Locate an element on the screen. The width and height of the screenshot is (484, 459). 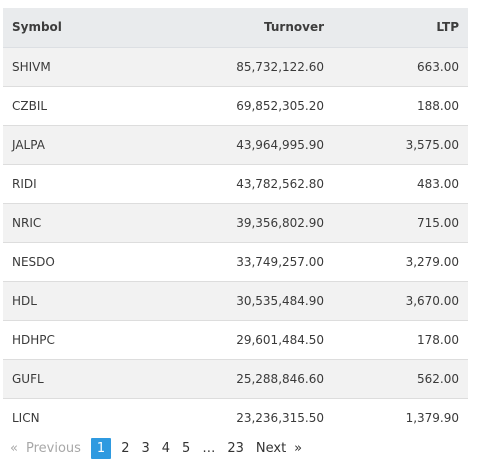
page-button-2: 2 is located at coordinates (125, 448).